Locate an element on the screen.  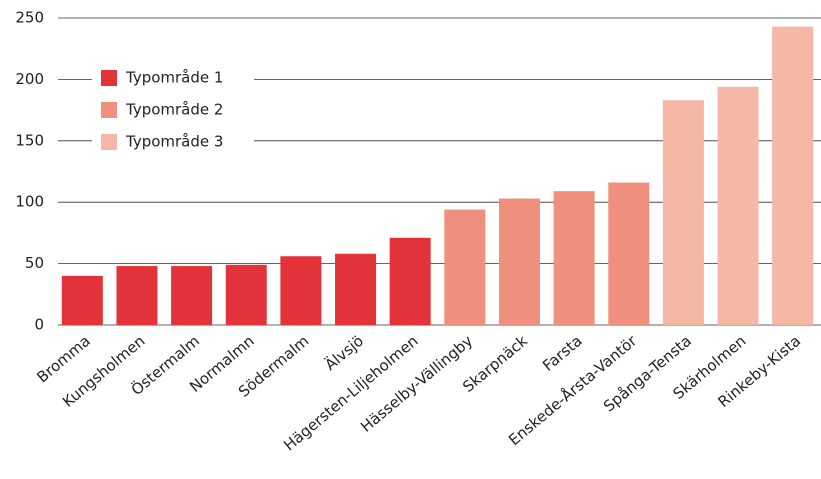
legend-label: Typområde 3 is located at coordinates (174, 142).